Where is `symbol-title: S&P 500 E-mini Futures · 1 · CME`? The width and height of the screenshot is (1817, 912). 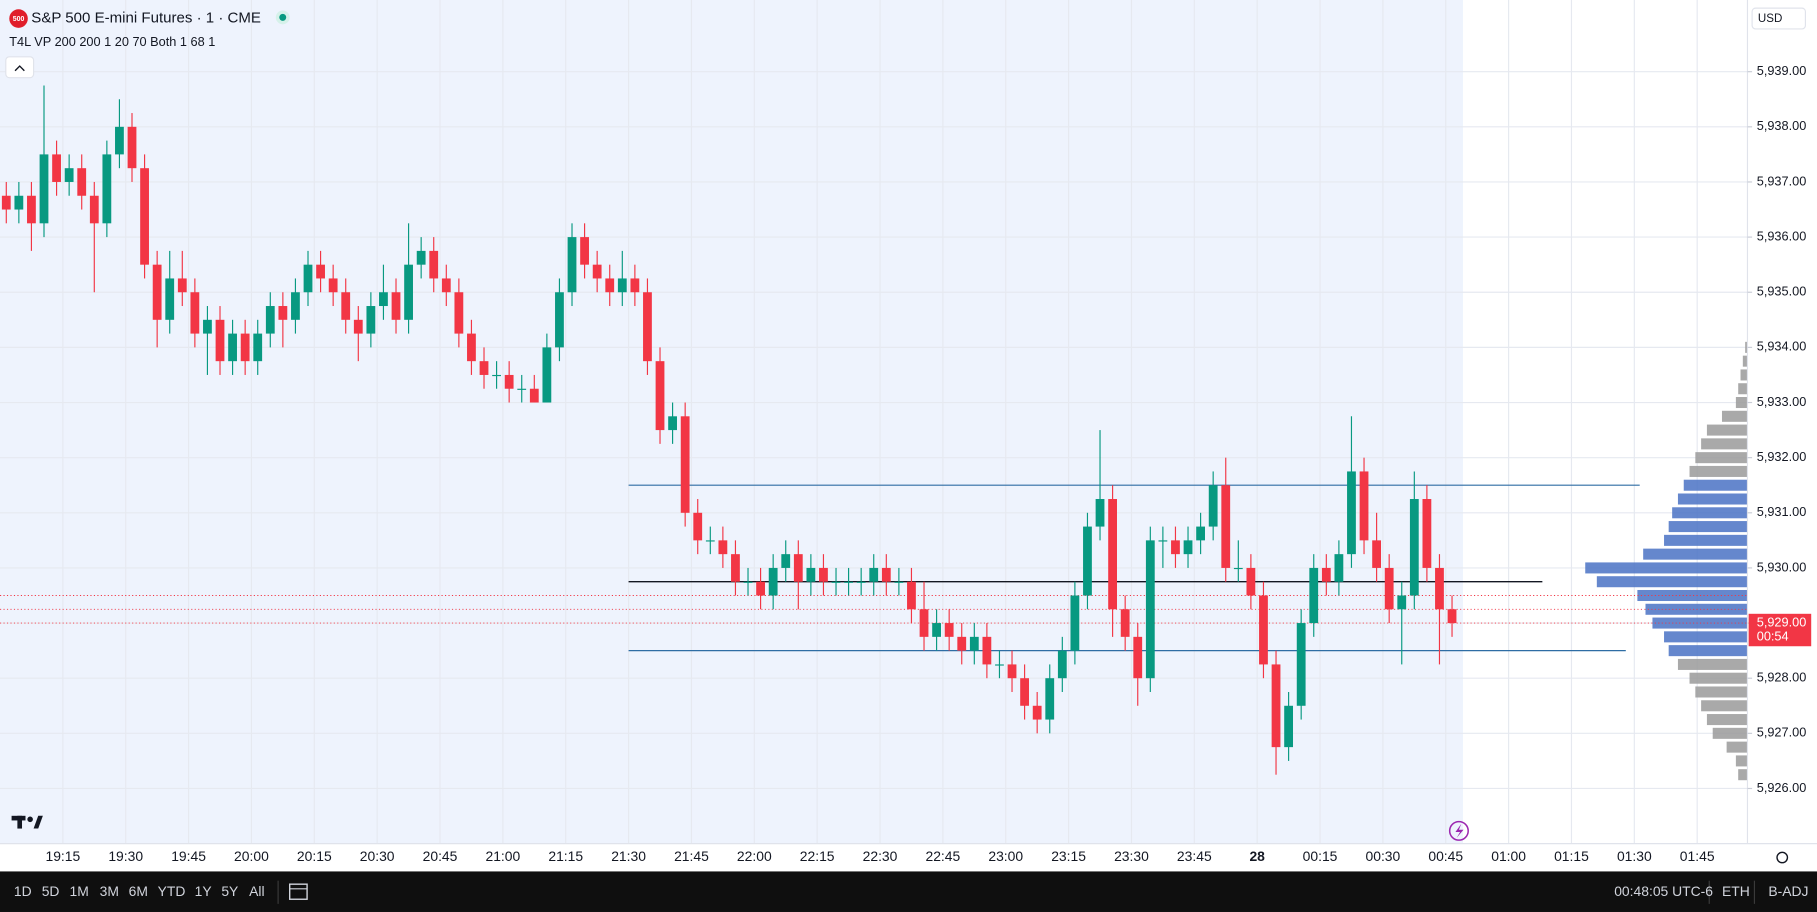
symbol-title: S&P 500 E-mini Futures · 1 · CME is located at coordinates (146, 18).